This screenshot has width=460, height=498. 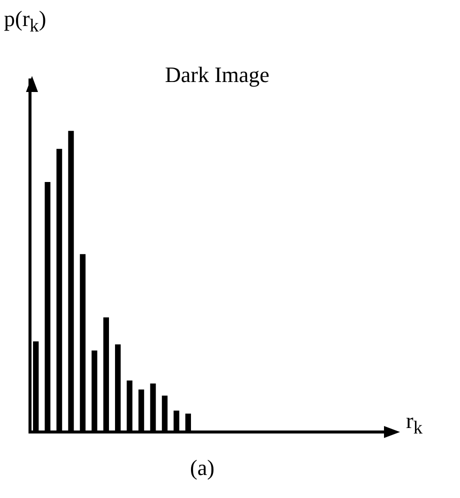 What do you see at coordinates (202, 468) in the screenshot?
I see `text: (a)` at bounding box center [202, 468].